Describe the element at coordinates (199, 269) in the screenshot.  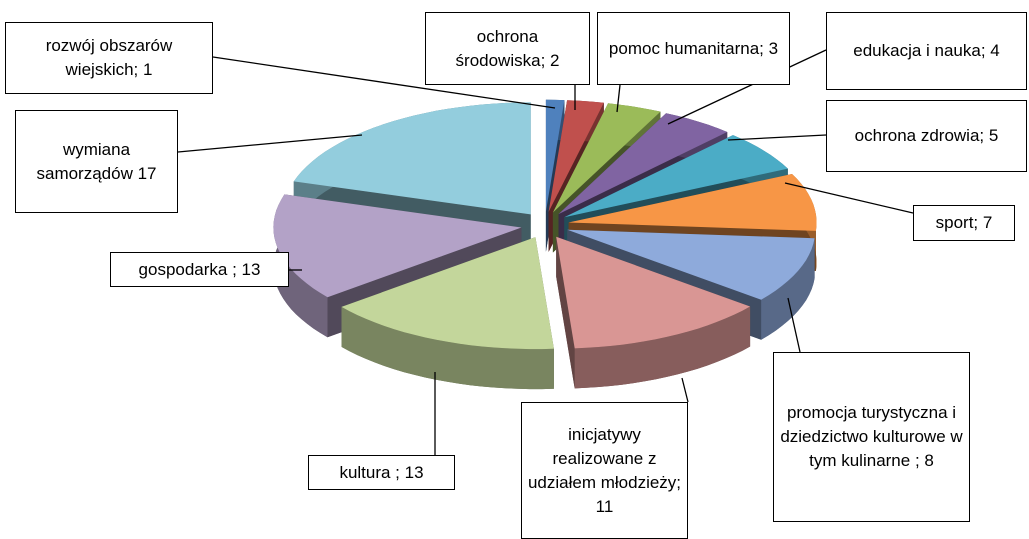
I see `data-label: gospodarka ; 13` at that location.